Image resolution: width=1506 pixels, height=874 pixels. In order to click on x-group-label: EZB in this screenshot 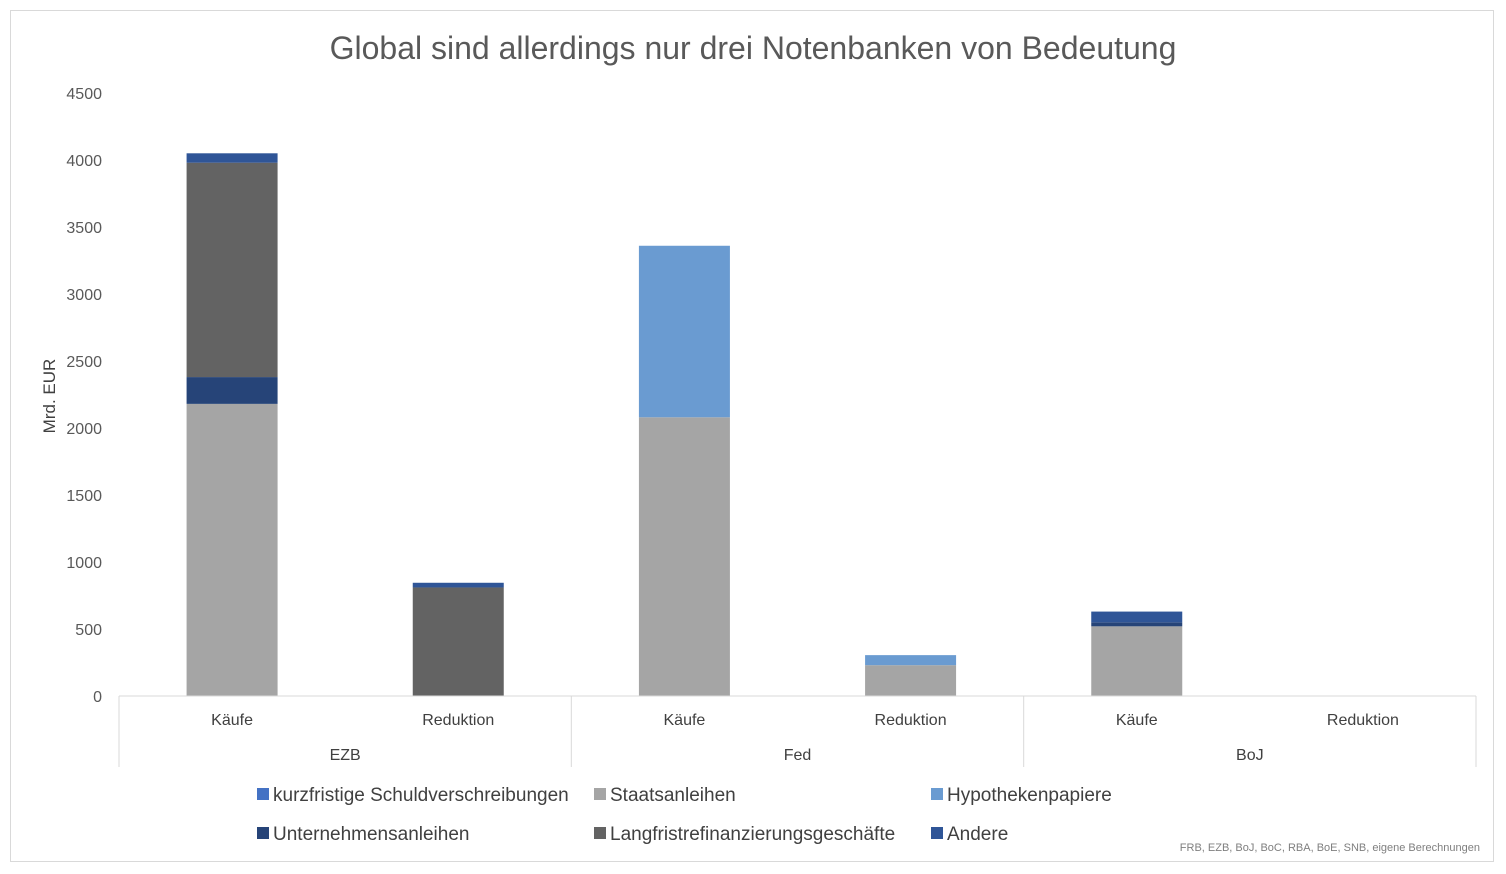, I will do `click(345, 755)`.